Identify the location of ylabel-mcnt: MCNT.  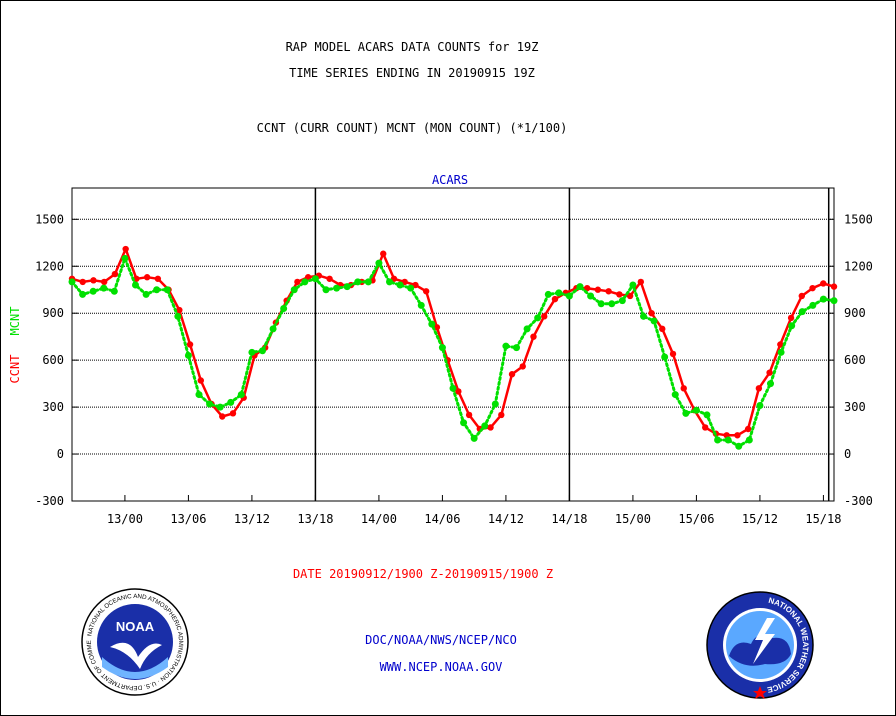
(15, 321).